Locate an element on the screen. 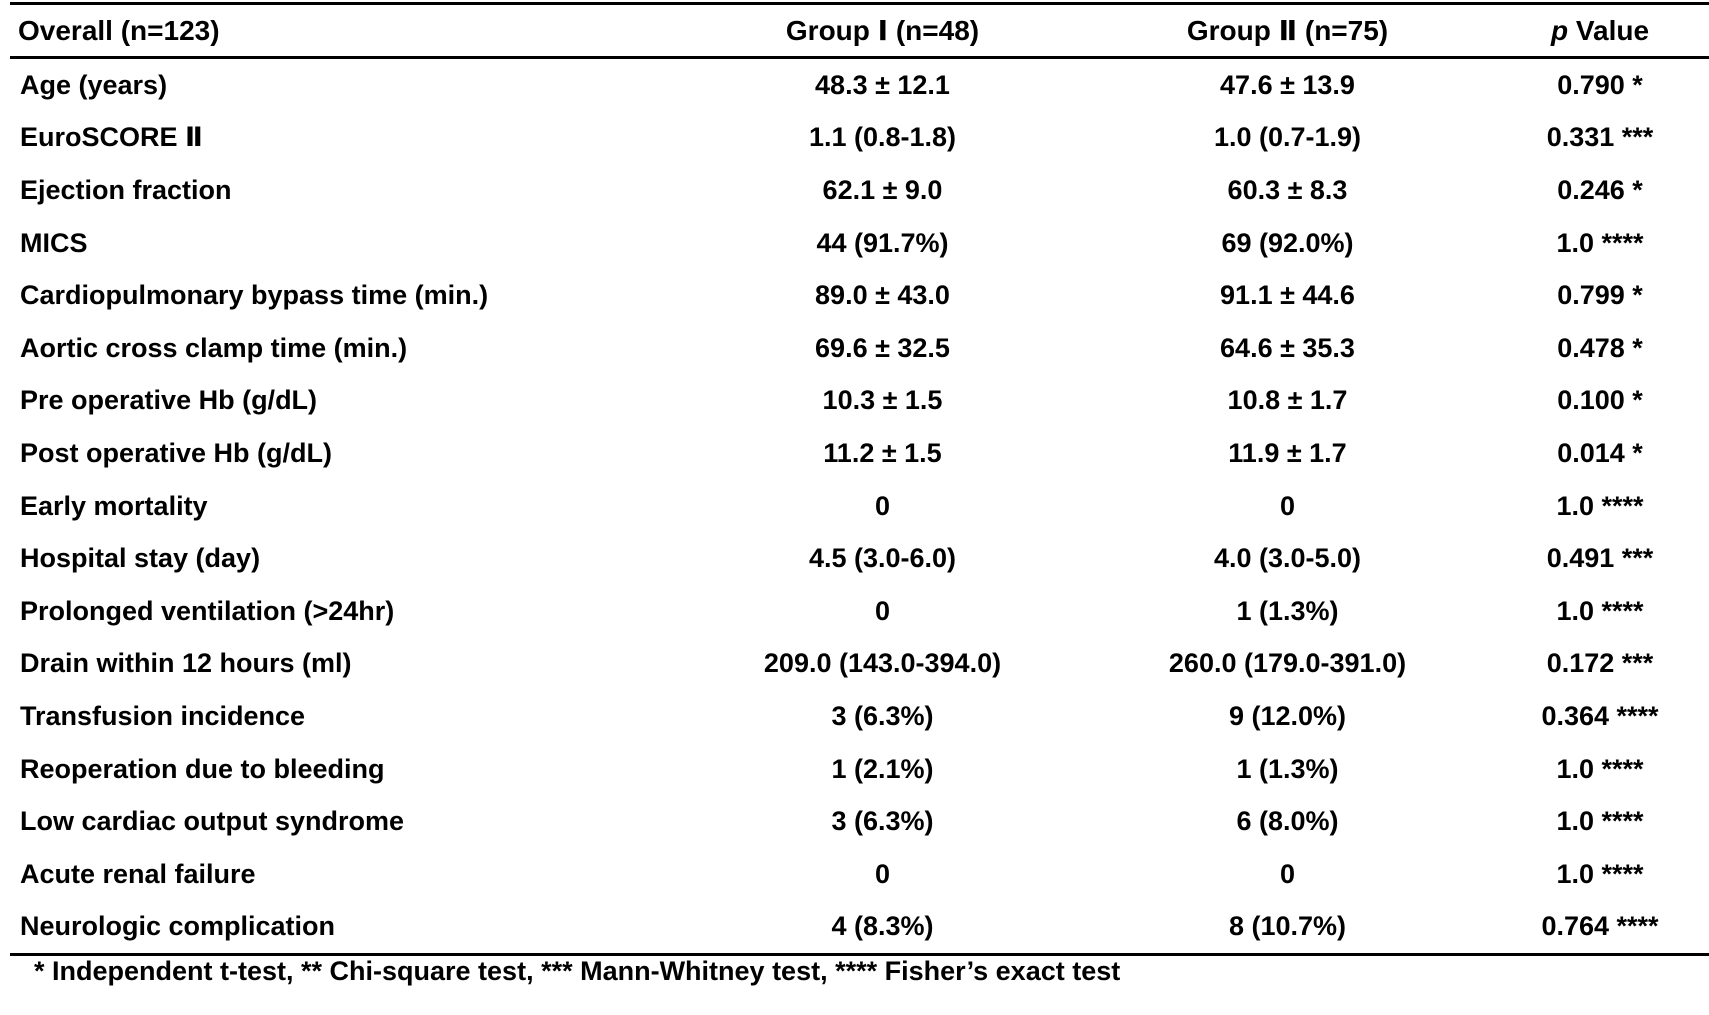 This screenshot has width=1709, height=1015. row-label: Pre operative Hb (g/dL) is located at coordinates (169, 400).